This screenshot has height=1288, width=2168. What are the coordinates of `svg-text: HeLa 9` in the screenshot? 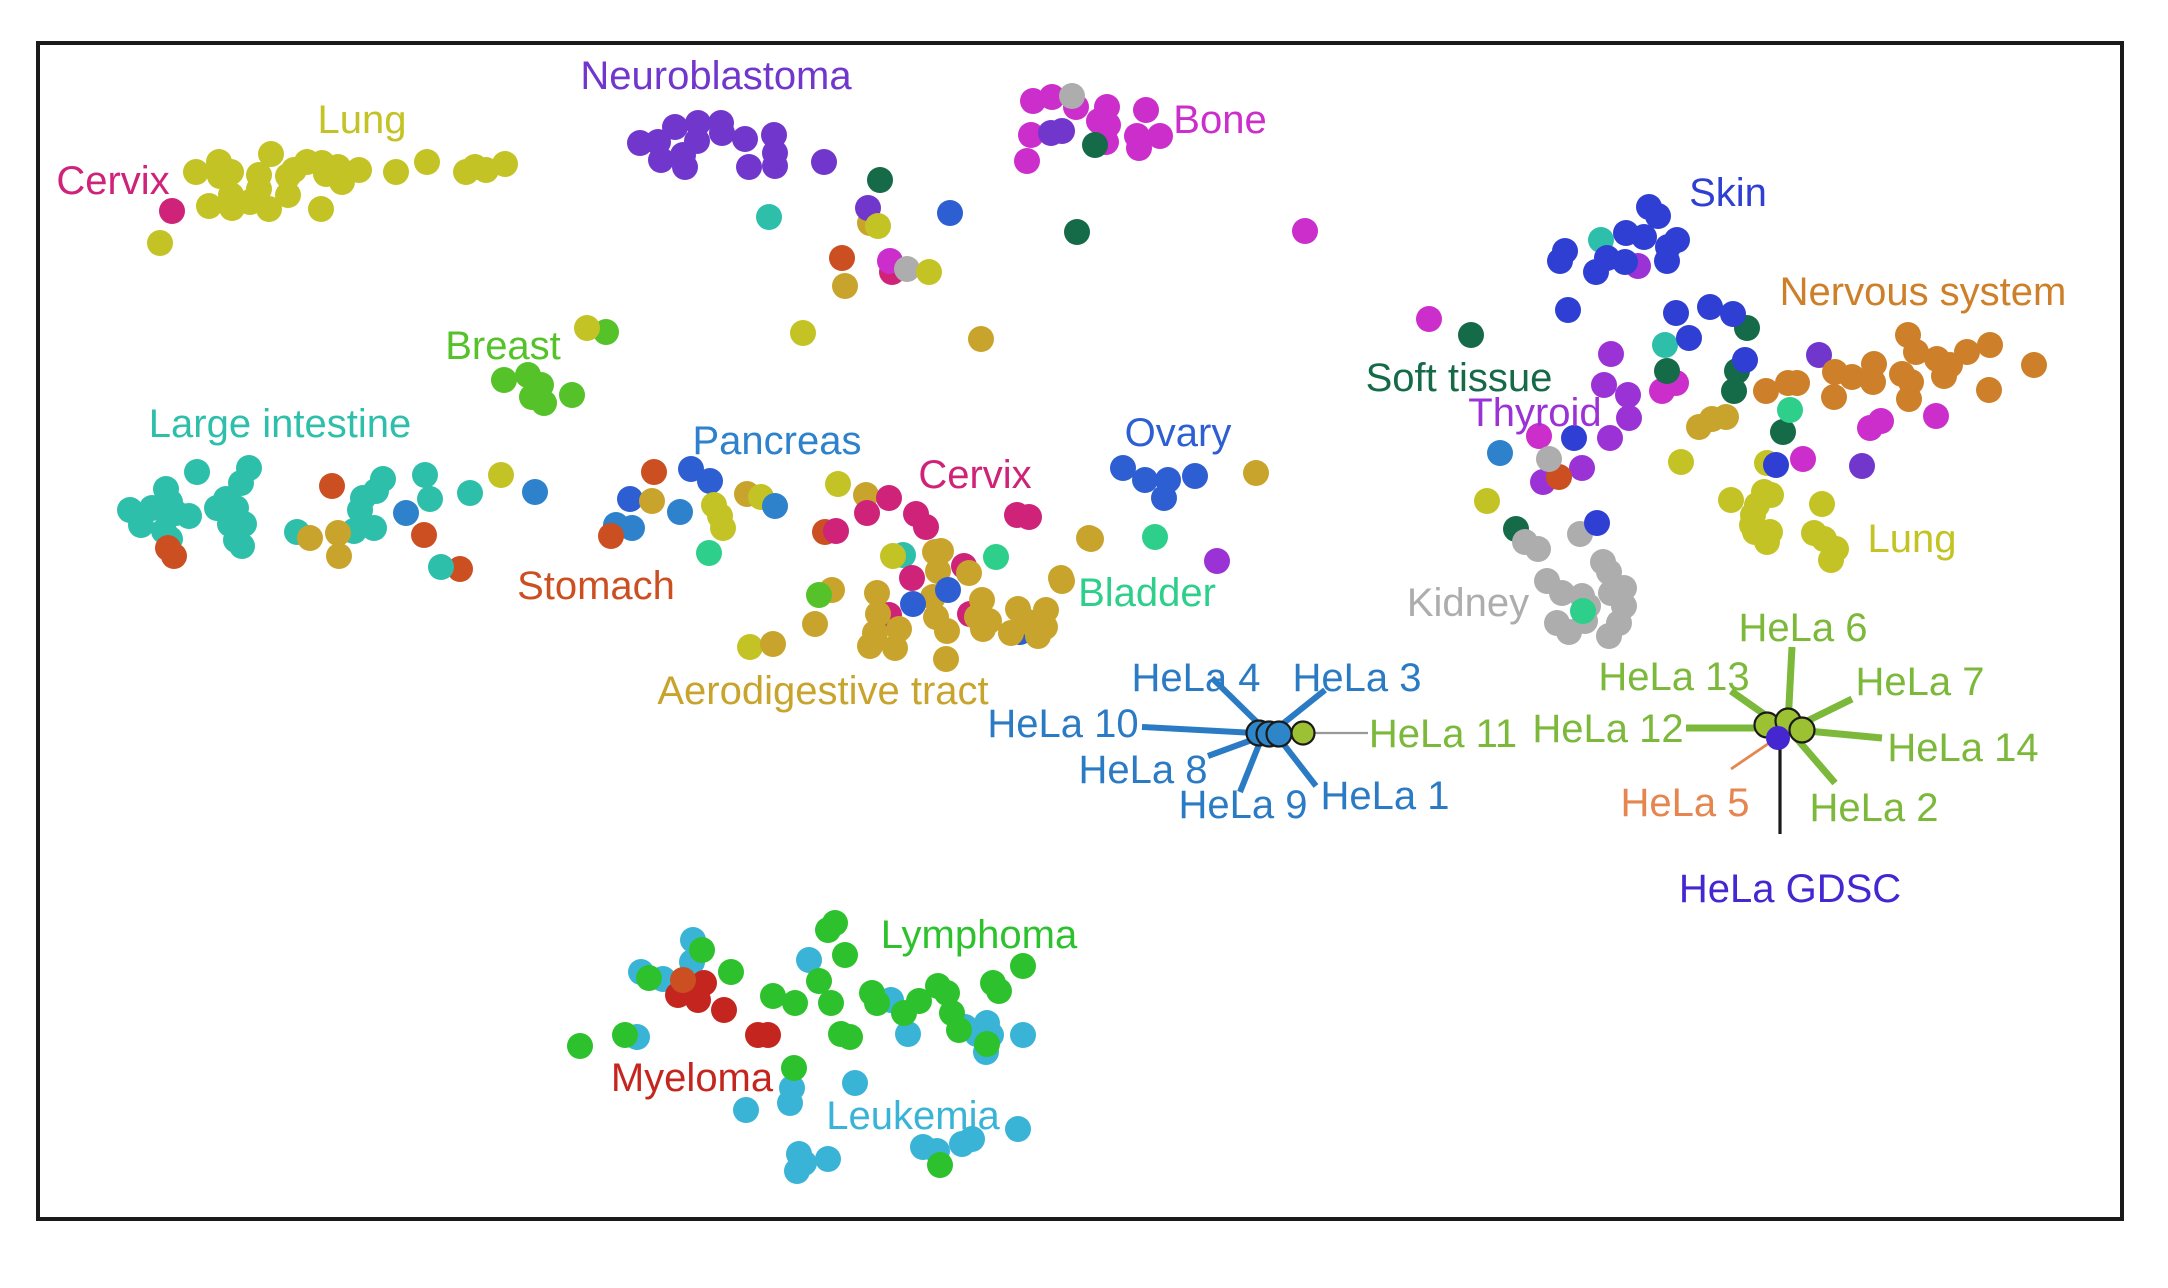 It's located at (1243, 805).